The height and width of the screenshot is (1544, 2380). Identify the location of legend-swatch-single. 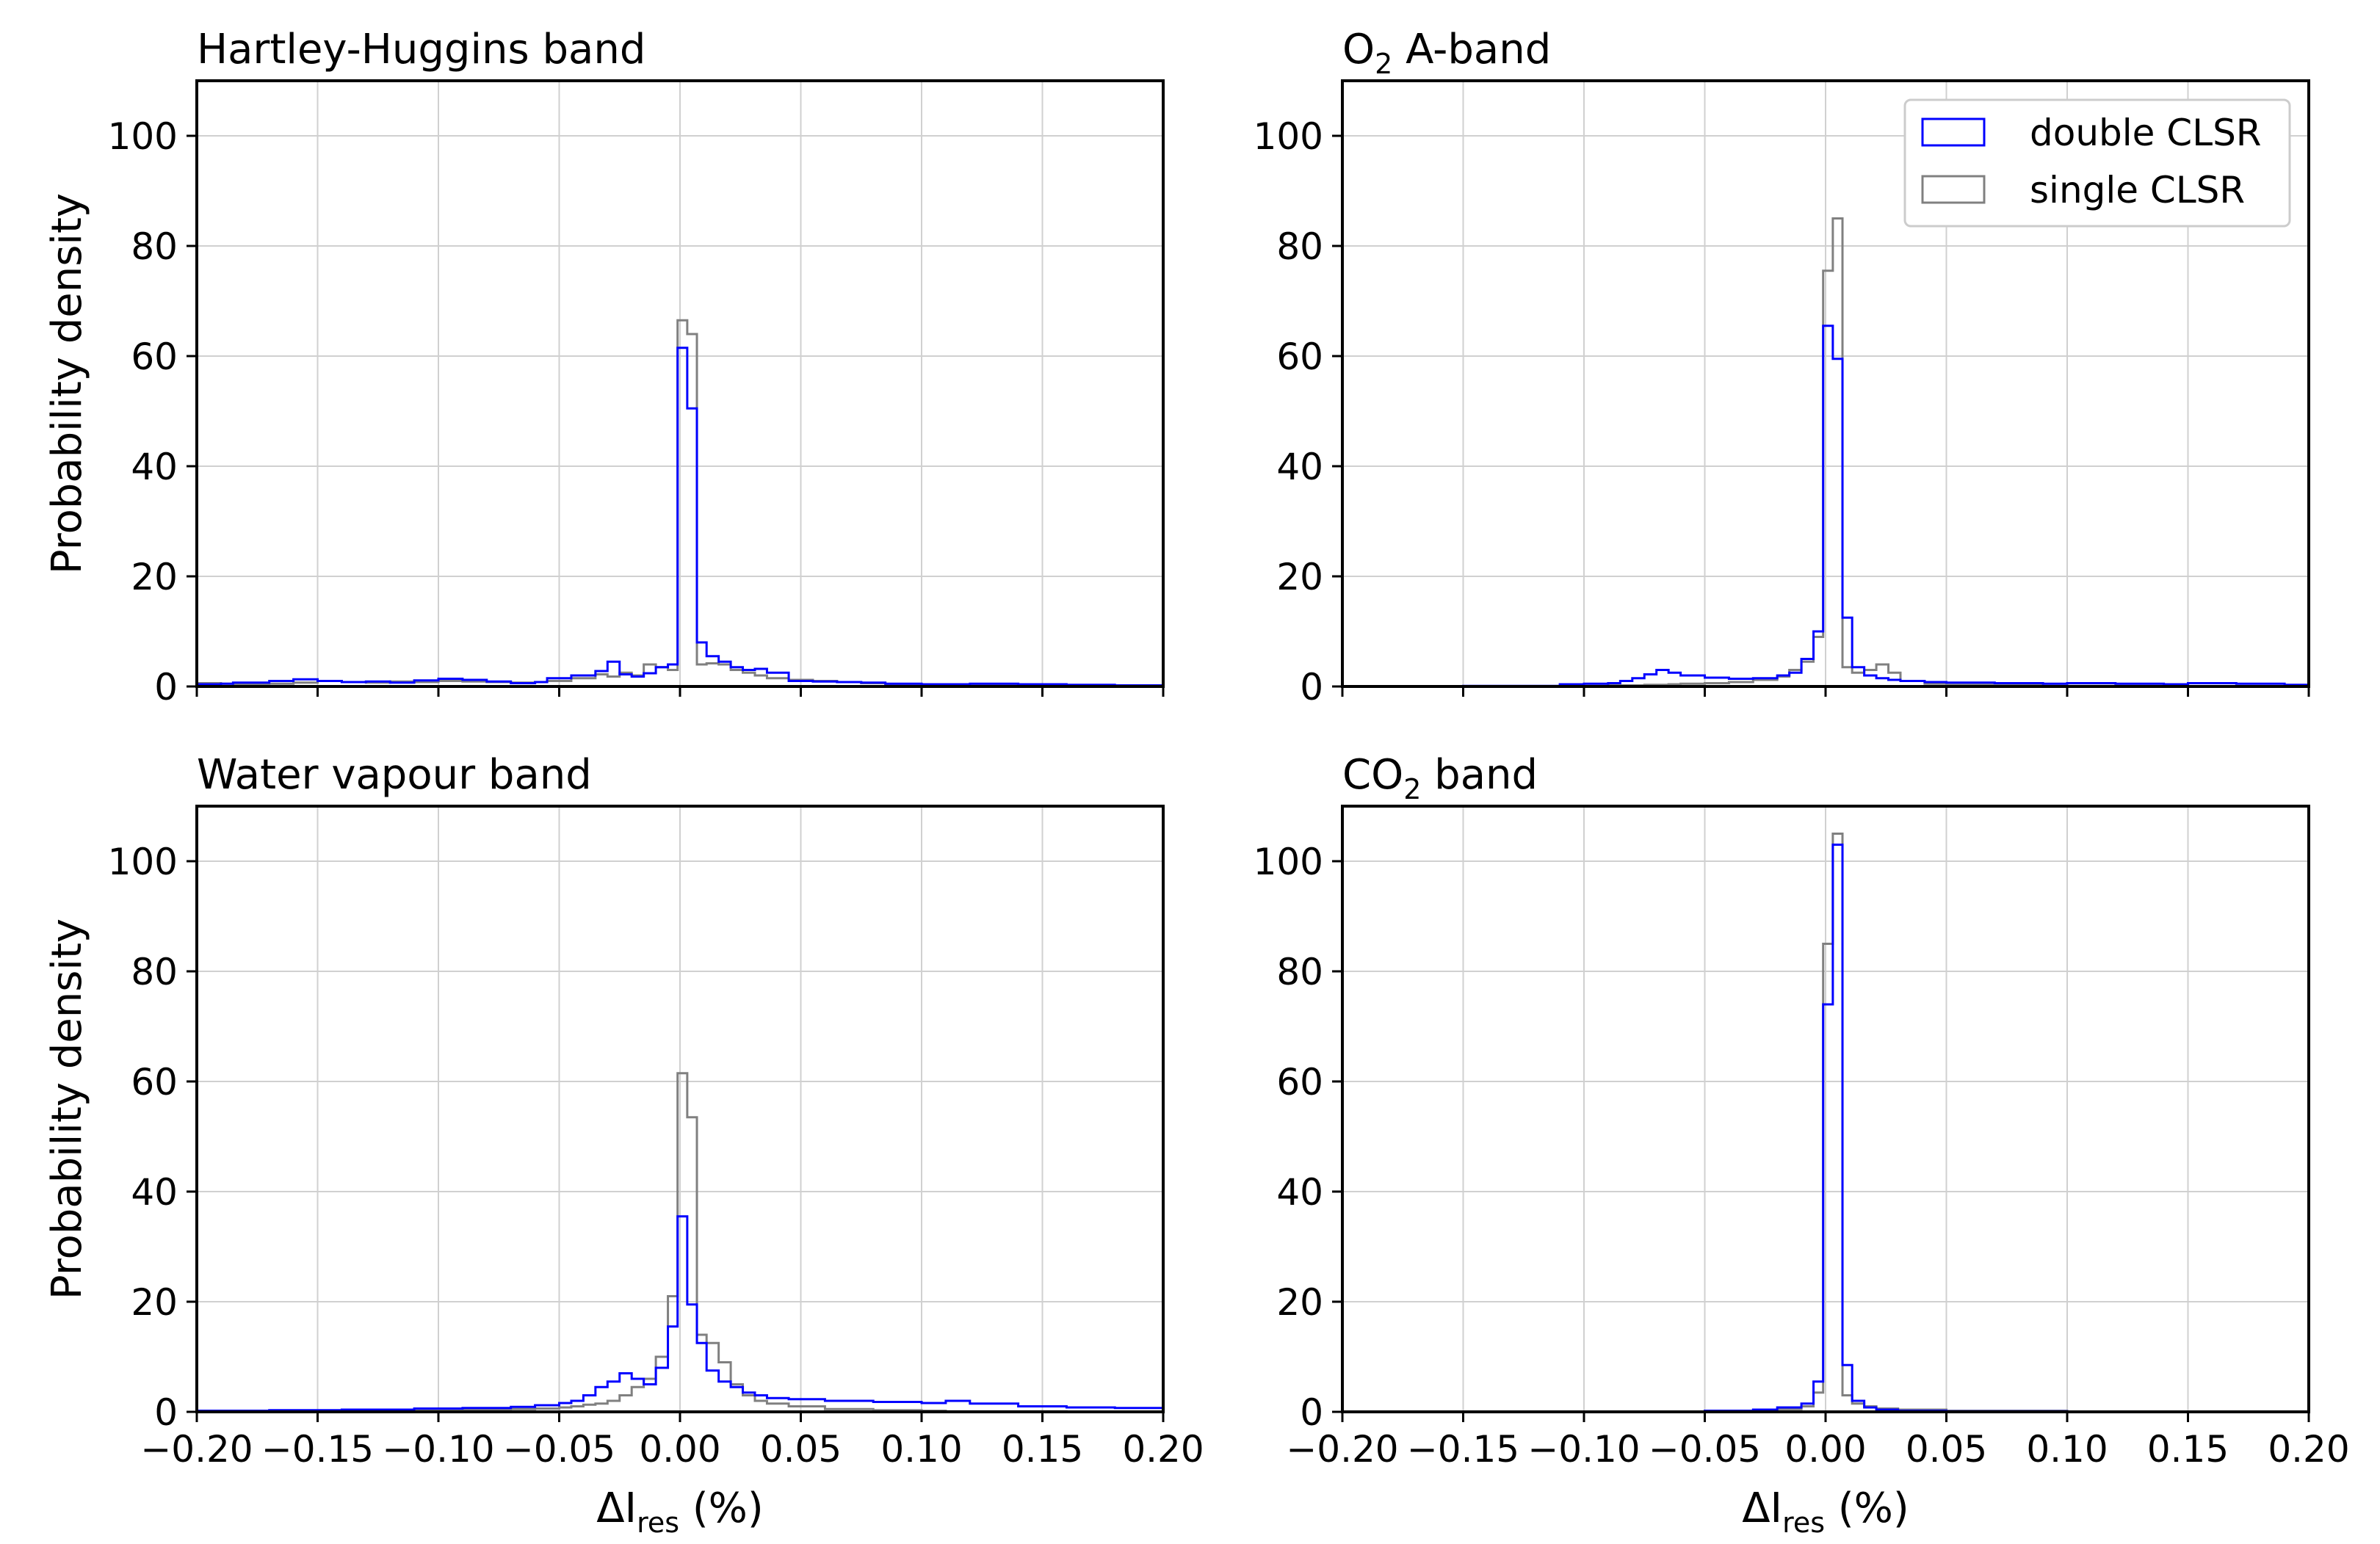
(1953, 189).